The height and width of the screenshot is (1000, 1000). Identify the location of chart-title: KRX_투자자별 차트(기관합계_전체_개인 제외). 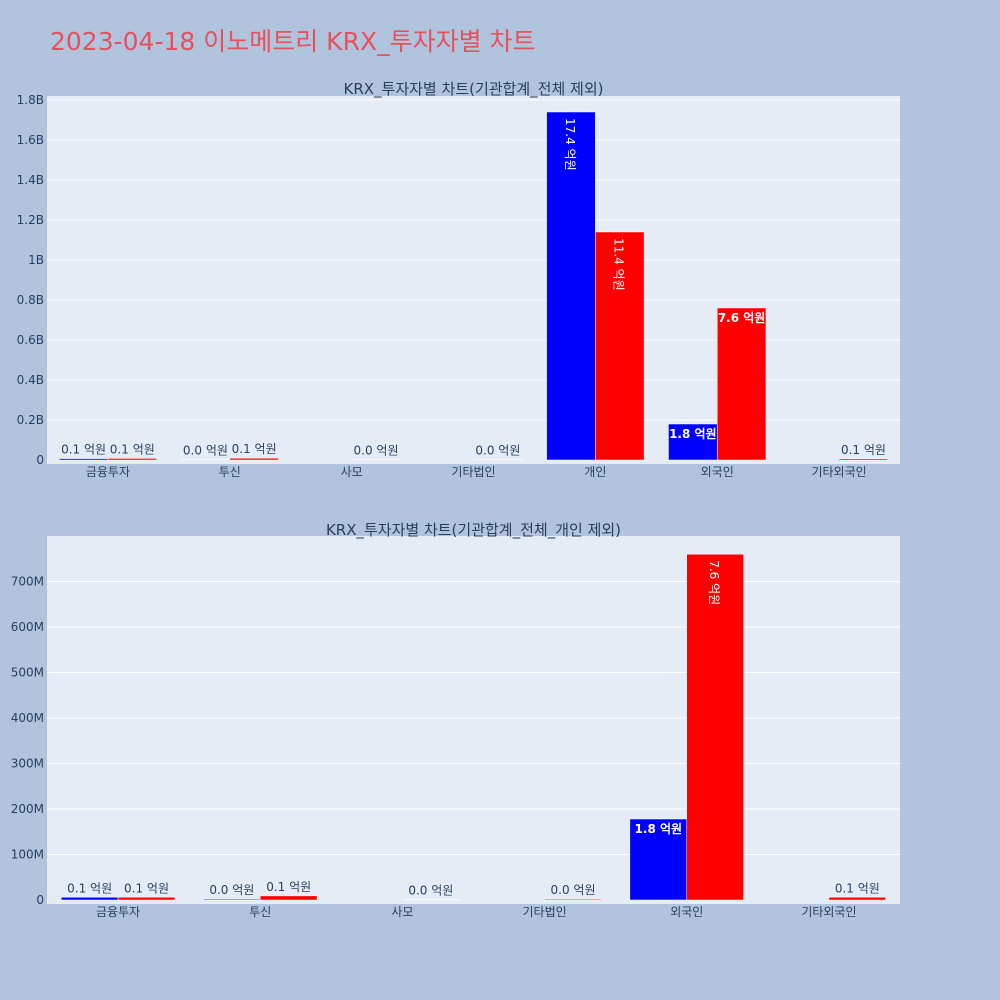
(473, 530).